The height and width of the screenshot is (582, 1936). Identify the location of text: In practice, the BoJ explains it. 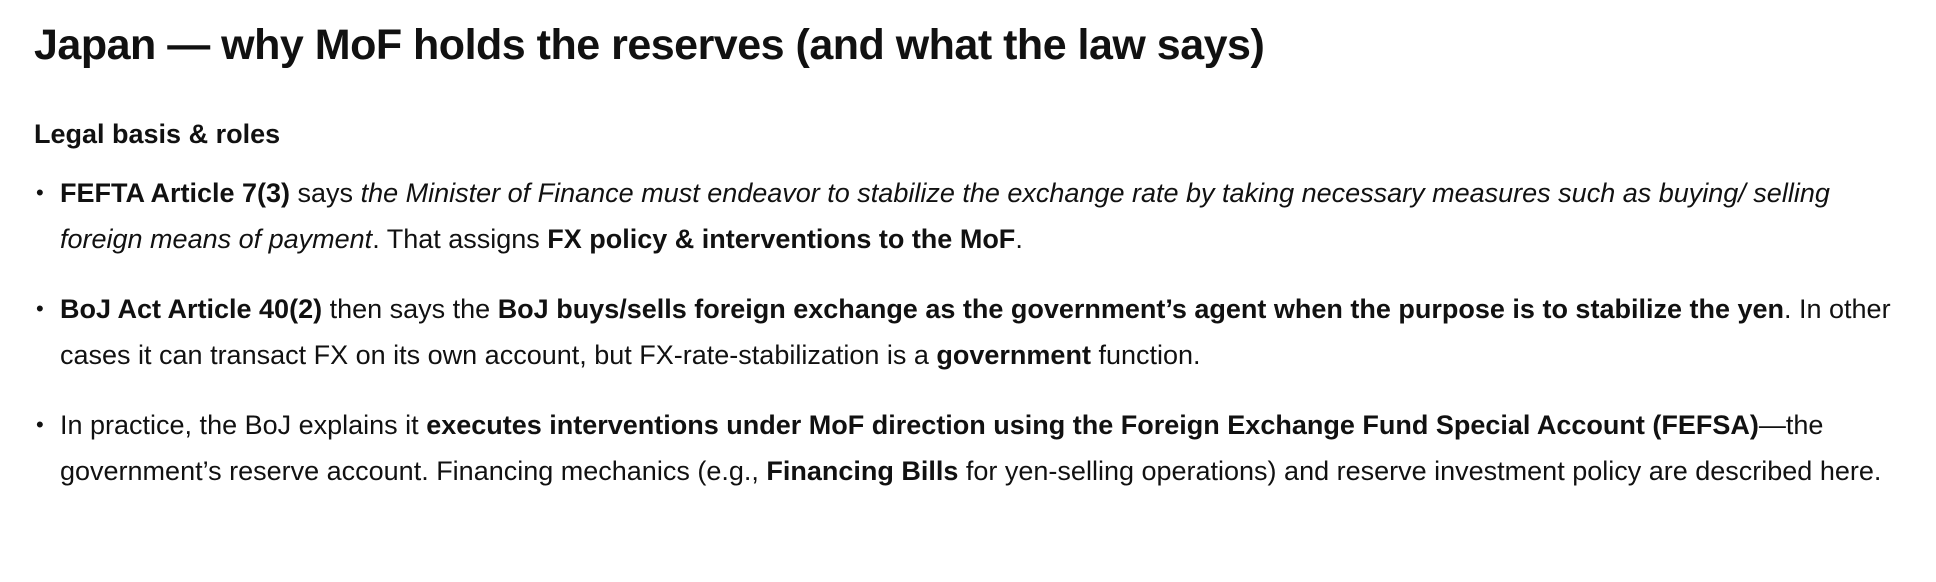
(243, 425).